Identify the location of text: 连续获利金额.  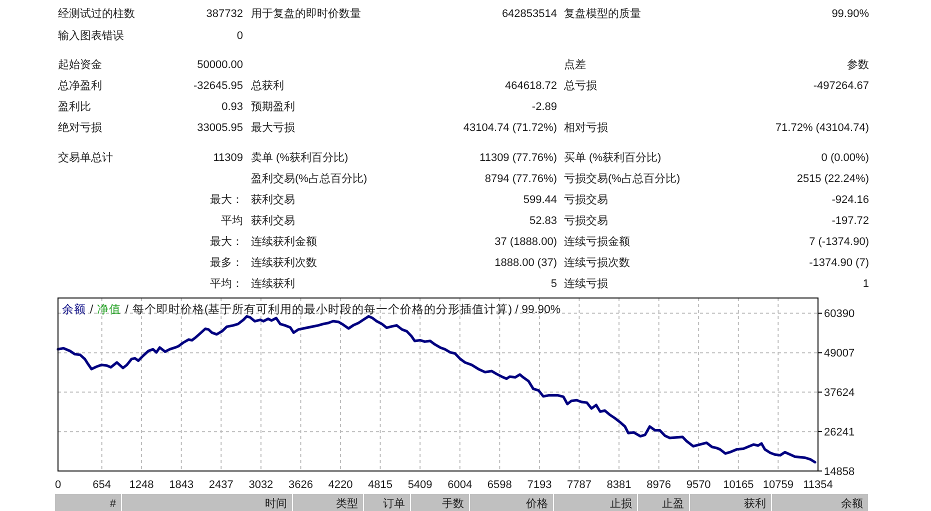
(284, 241).